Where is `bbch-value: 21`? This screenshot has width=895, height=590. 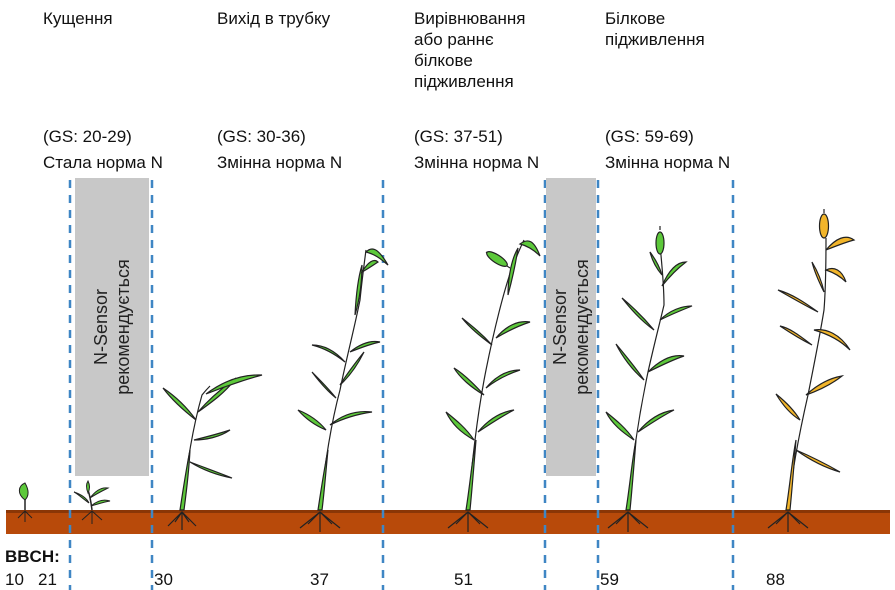
bbch-value: 21 is located at coordinates (47, 579).